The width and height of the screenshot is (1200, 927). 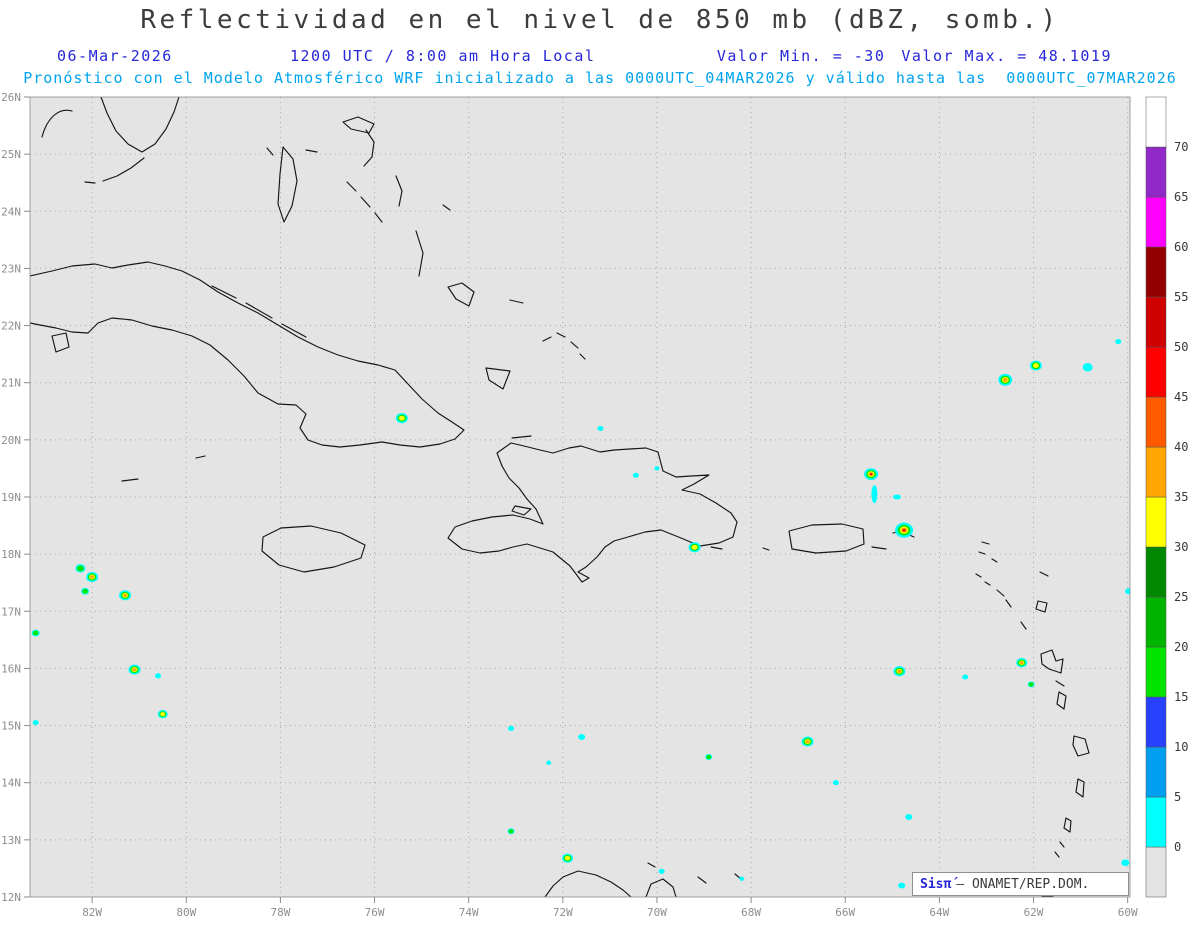 What do you see at coordinates (358, 185) in the screenshot?
I see `coast-bahamas-cays` at bounding box center [358, 185].